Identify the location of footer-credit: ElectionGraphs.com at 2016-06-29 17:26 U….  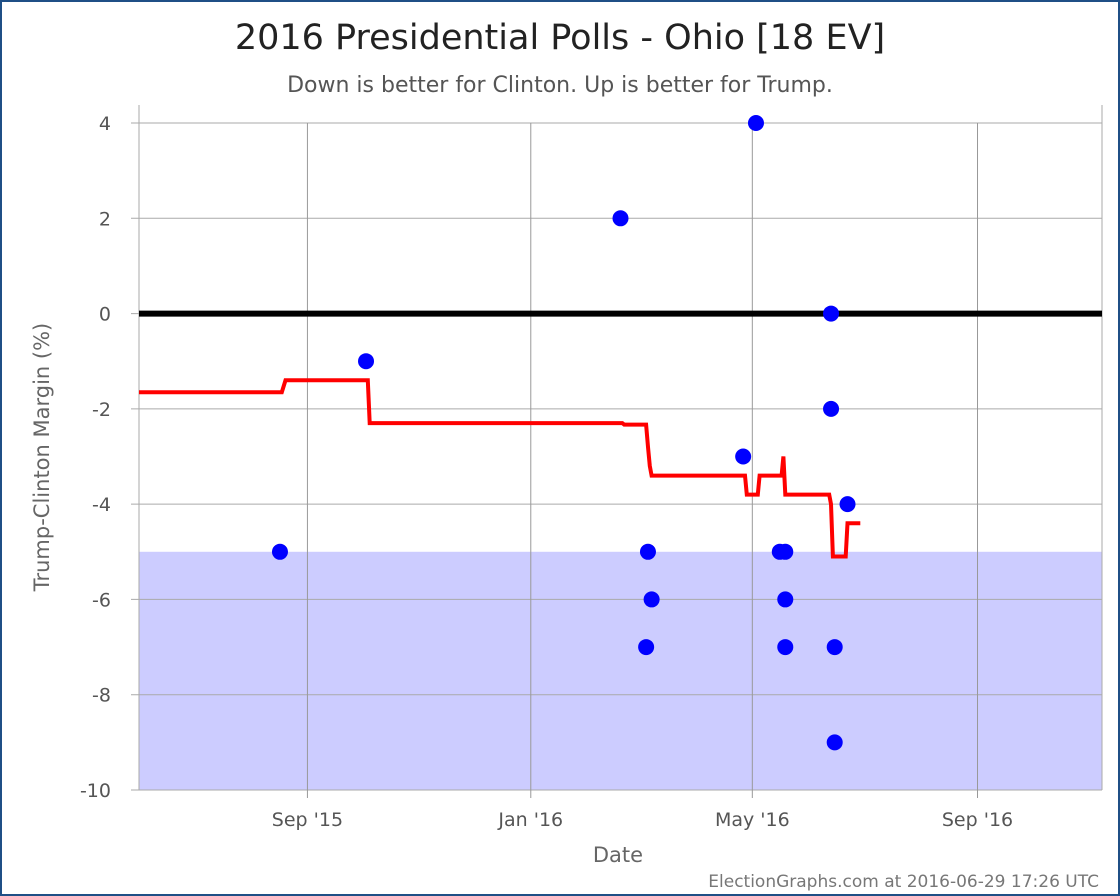
(903, 882).